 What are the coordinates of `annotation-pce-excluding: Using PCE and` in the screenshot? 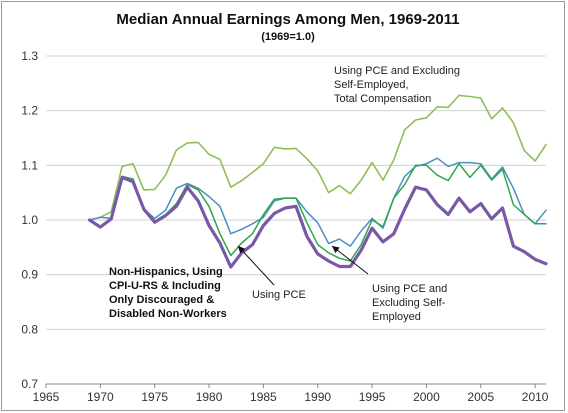 It's located at (409, 289).